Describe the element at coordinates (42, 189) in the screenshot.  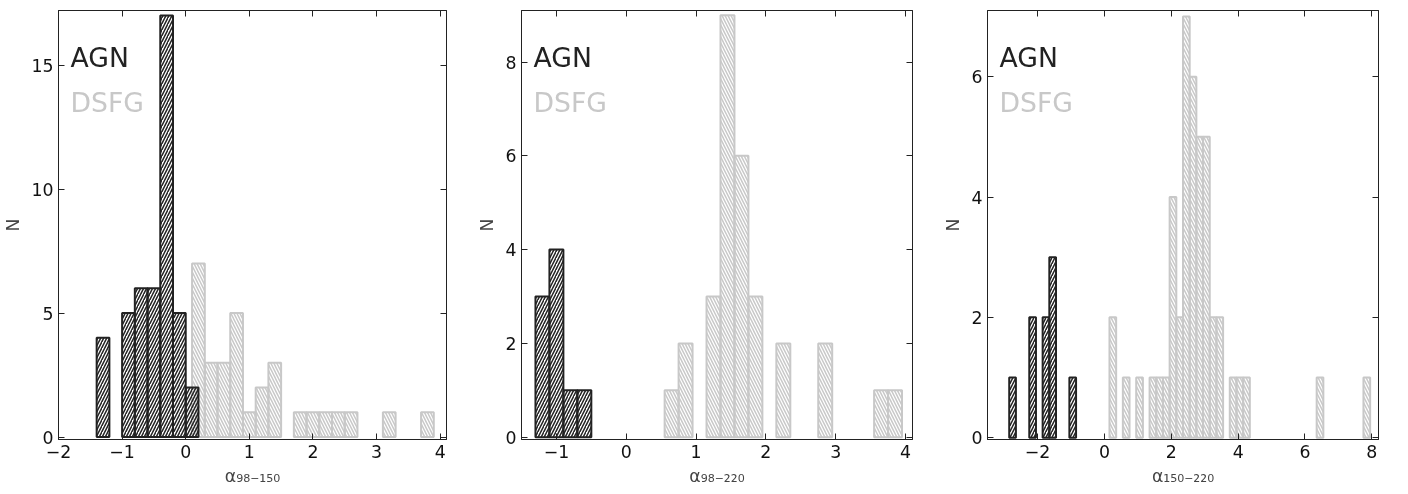
I see `y-tick-label: 10` at that location.